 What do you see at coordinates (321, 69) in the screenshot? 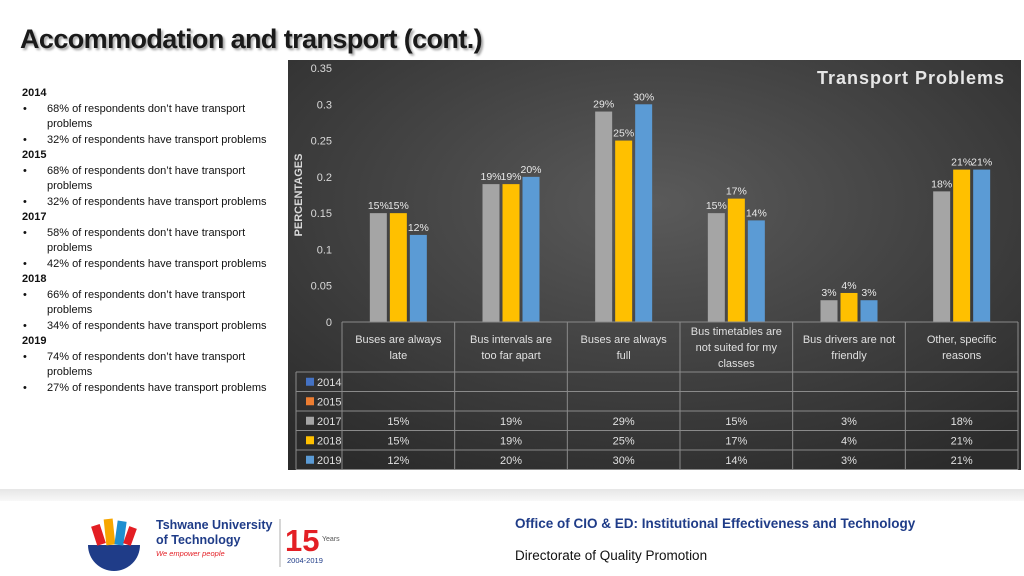
I see `y-tick-label: 0.35` at bounding box center [321, 69].